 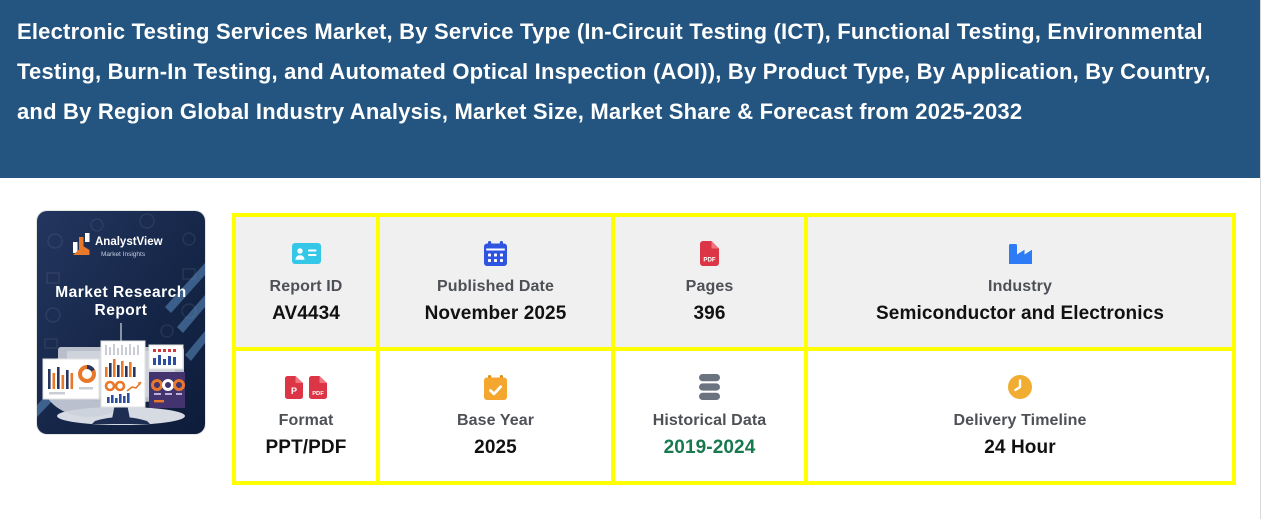 I want to click on info-cell-report-id: Report ID AV4434, so click(x=306, y=282).